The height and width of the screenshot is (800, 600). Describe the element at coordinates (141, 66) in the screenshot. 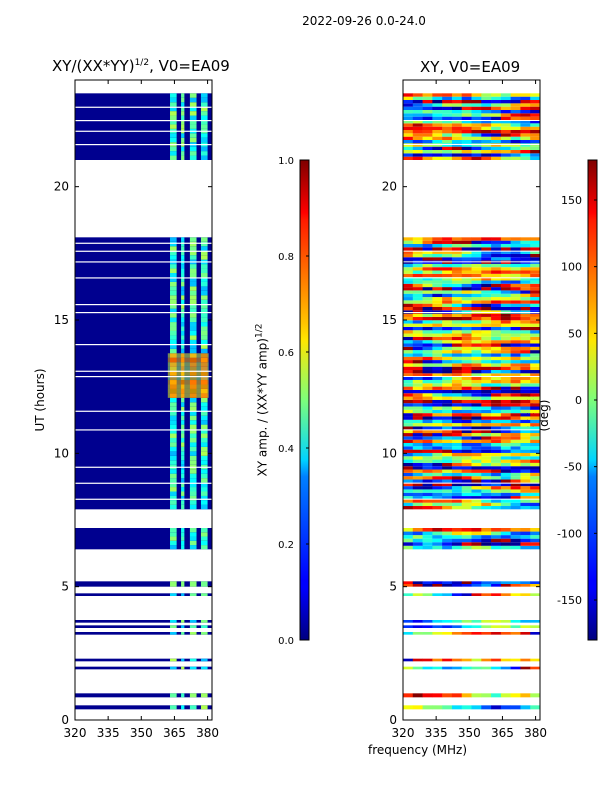

I see `left-plot-title: XY/(XX*YY)1/2, V0=EA09` at that location.